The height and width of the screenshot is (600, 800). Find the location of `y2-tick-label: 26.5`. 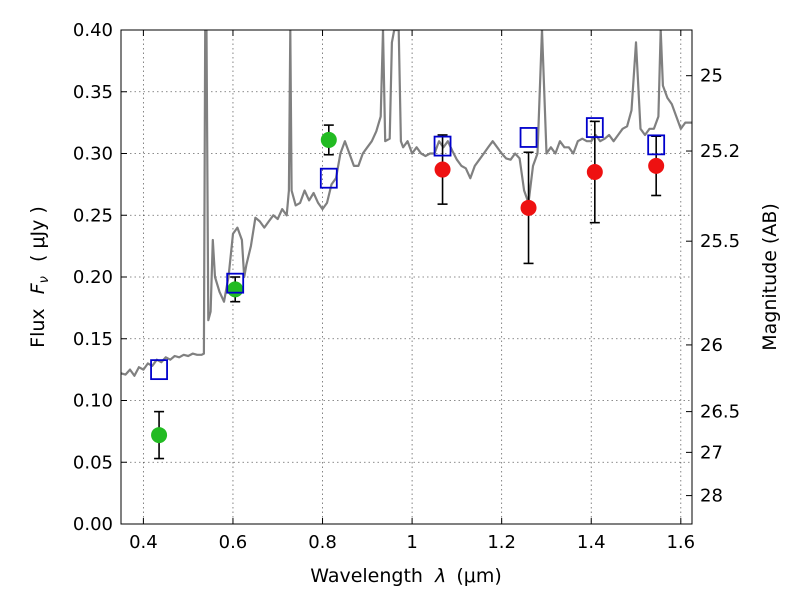

y2-tick-label: 26.5 is located at coordinates (720, 412).